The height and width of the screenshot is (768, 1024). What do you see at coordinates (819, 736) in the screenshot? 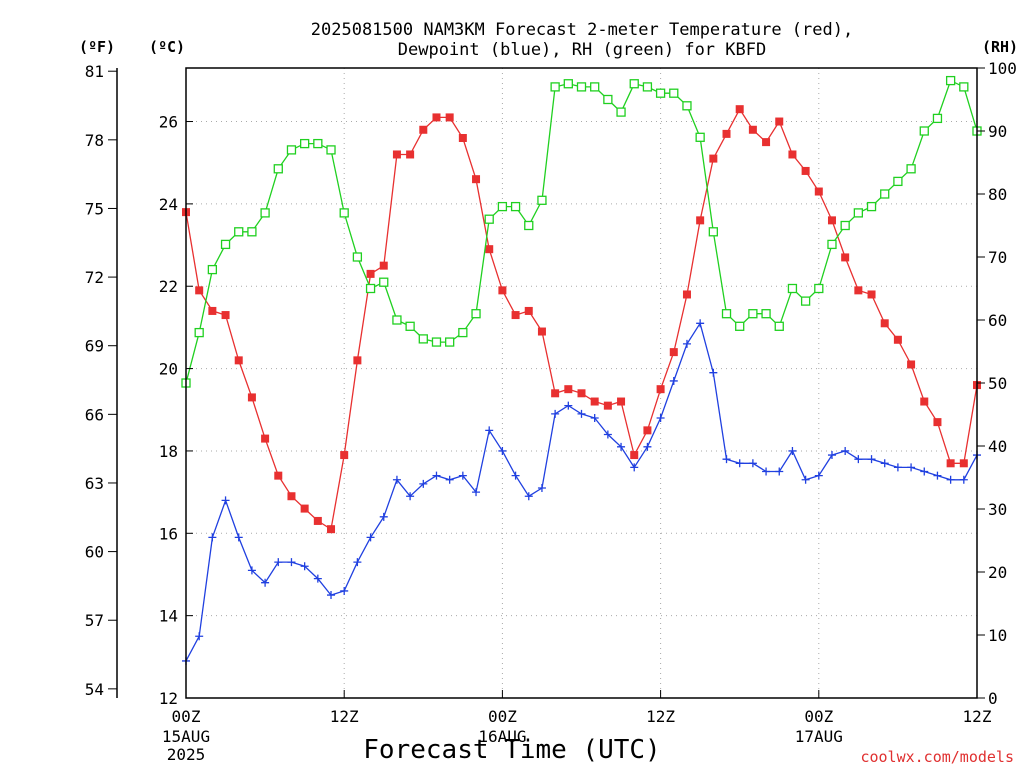
I see `tick-label-x-date: 17AUG` at bounding box center [819, 736].